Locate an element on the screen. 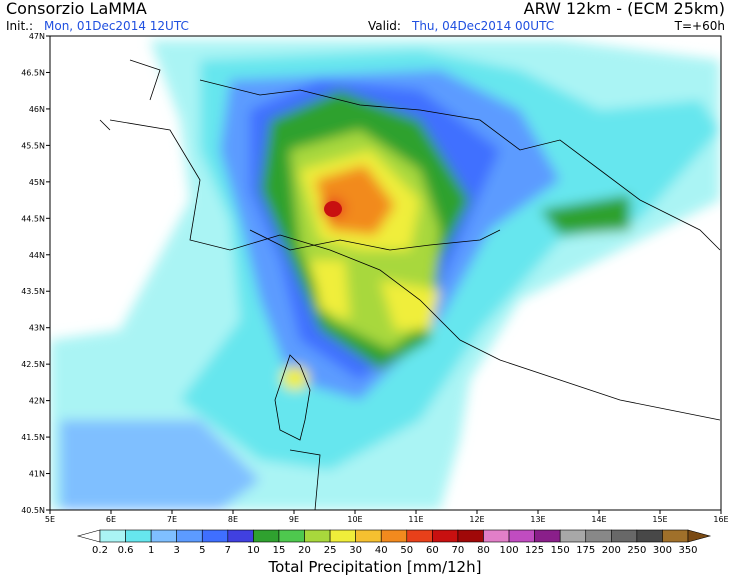 Image resolution: width=751 pixels, height=580 pixels. lat-label: 45.5N is located at coordinates (33, 145).